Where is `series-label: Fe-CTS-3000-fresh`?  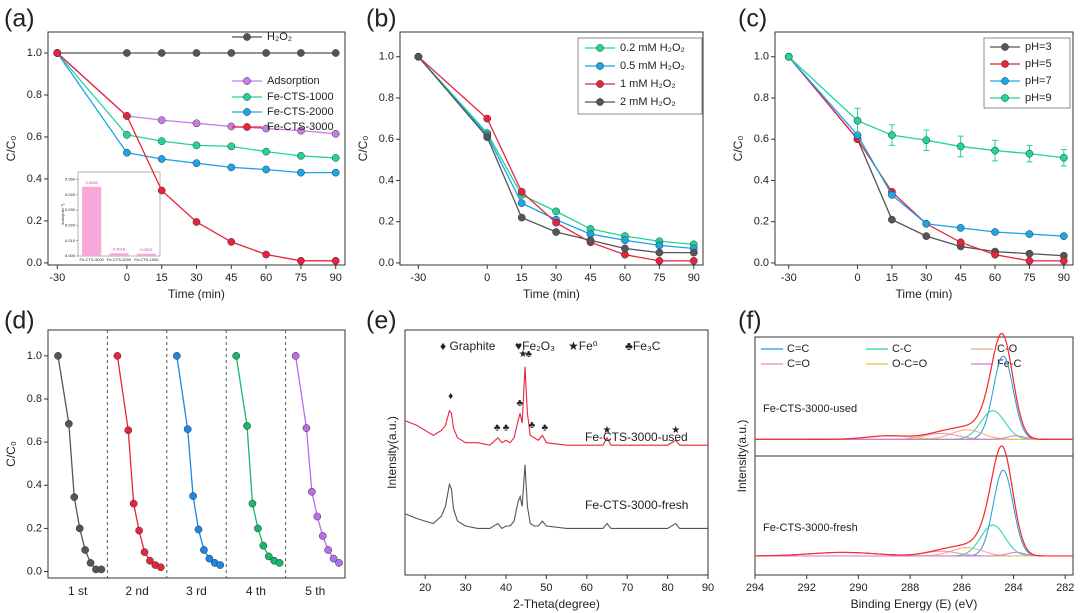
series-label: Fe-CTS-3000-fresh is located at coordinates (636, 505).